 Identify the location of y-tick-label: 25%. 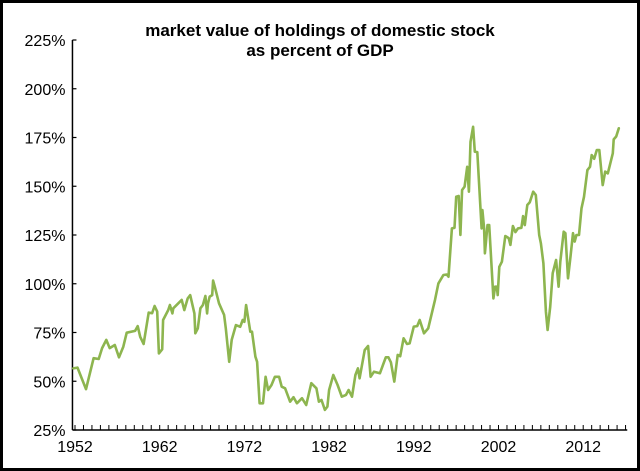
(49, 431).